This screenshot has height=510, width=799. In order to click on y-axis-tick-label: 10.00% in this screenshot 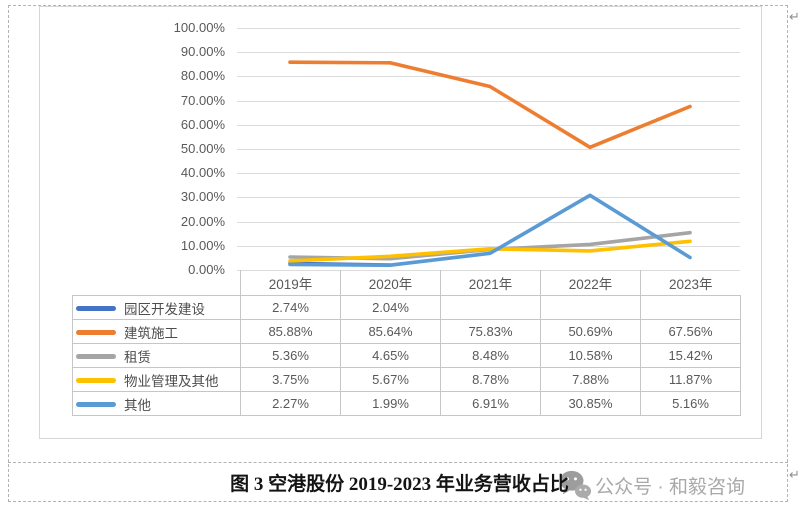, I will do `click(202, 245)`.